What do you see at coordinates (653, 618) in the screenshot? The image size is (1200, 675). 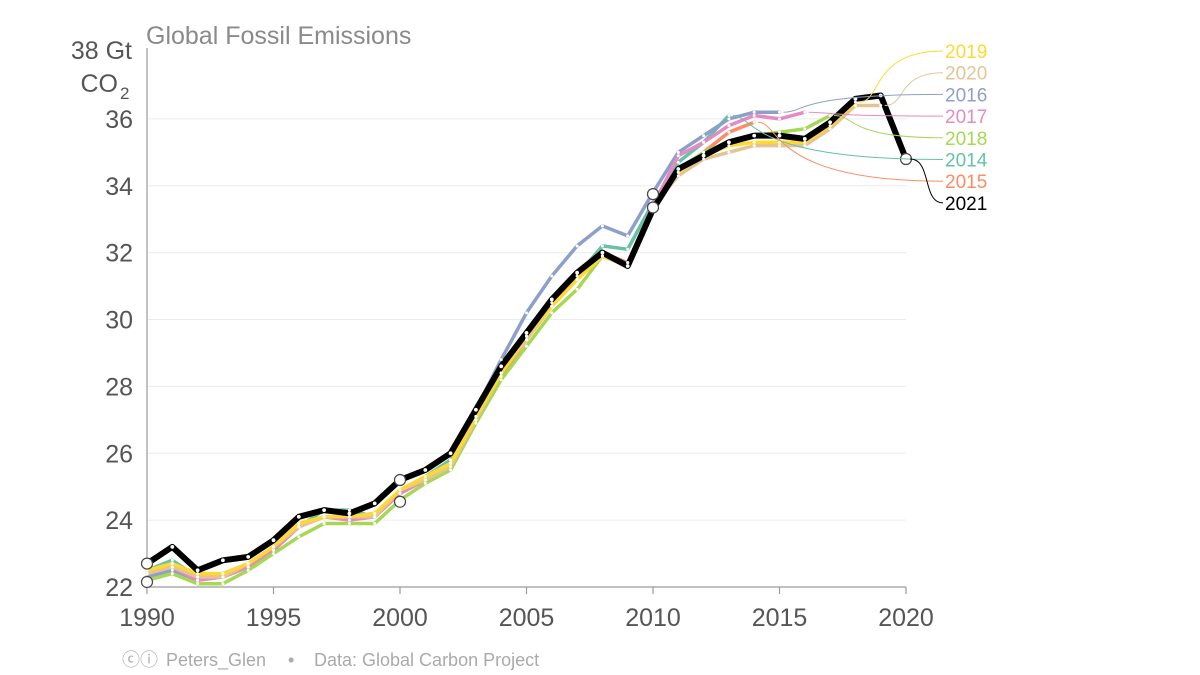 I see `x-tick-label: 2010` at bounding box center [653, 618].